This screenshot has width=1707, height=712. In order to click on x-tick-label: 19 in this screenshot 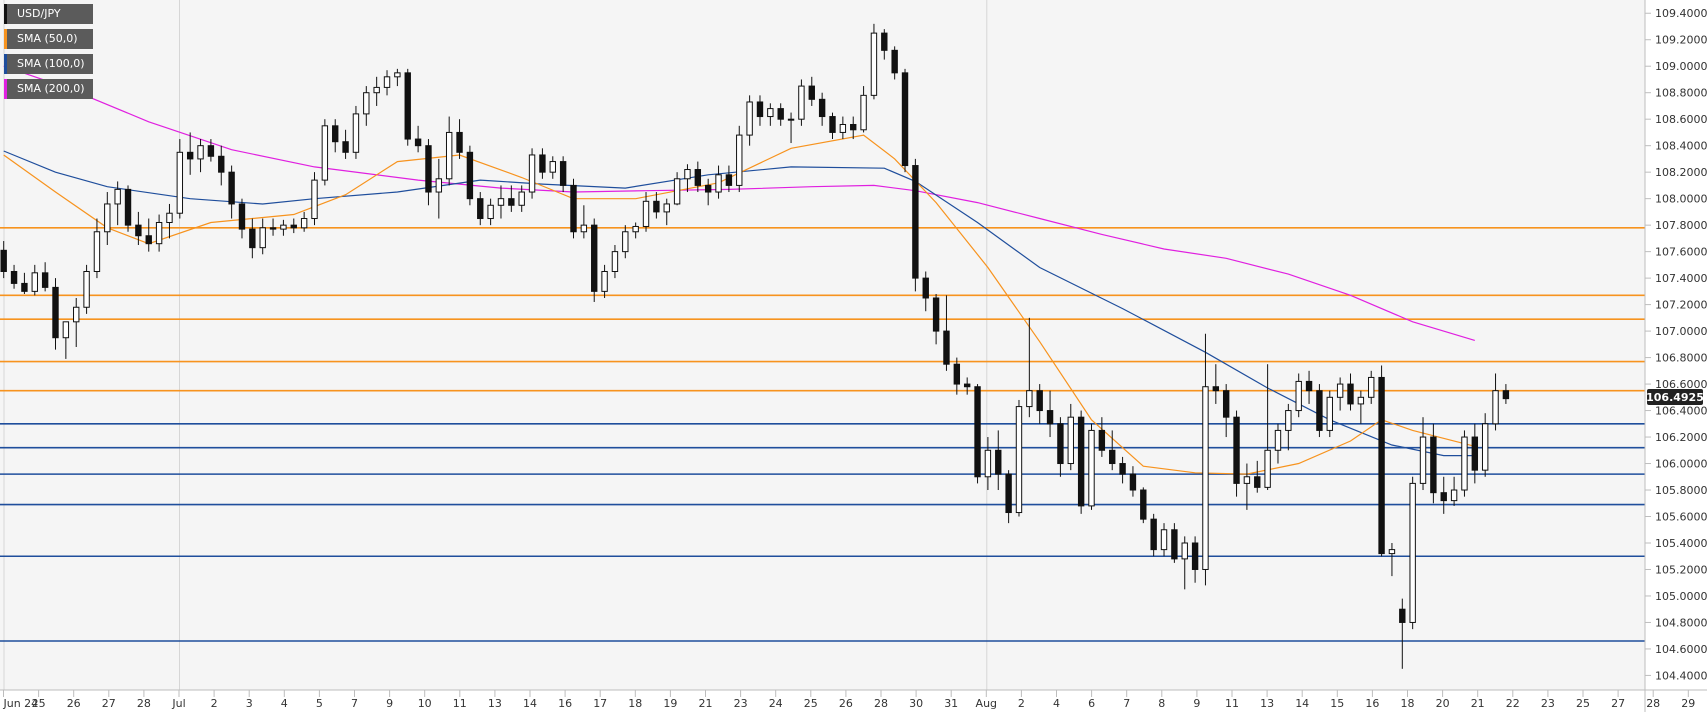, I will do `click(670, 703)`.